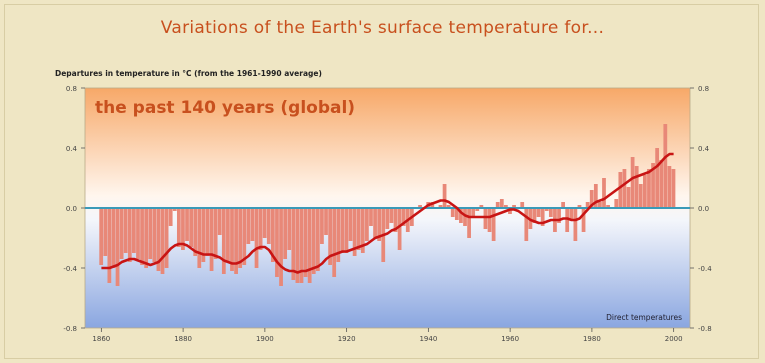 The height and width of the screenshot is (363, 765). Describe the element at coordinates (342, 230) in the screenshot. I see `bar-1919` at that location.